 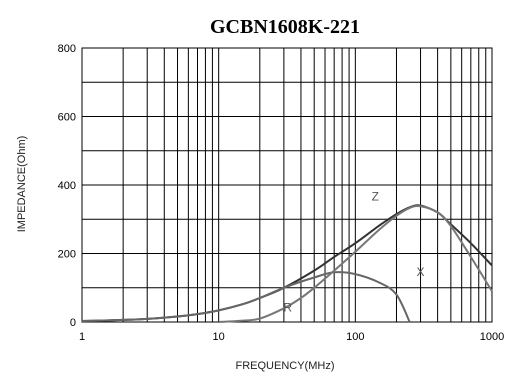 What do you see at coordinates (285, 27) in the screenshot?
I see `chart-title: GCBN1608K-221` at bounding box center [285, 27].